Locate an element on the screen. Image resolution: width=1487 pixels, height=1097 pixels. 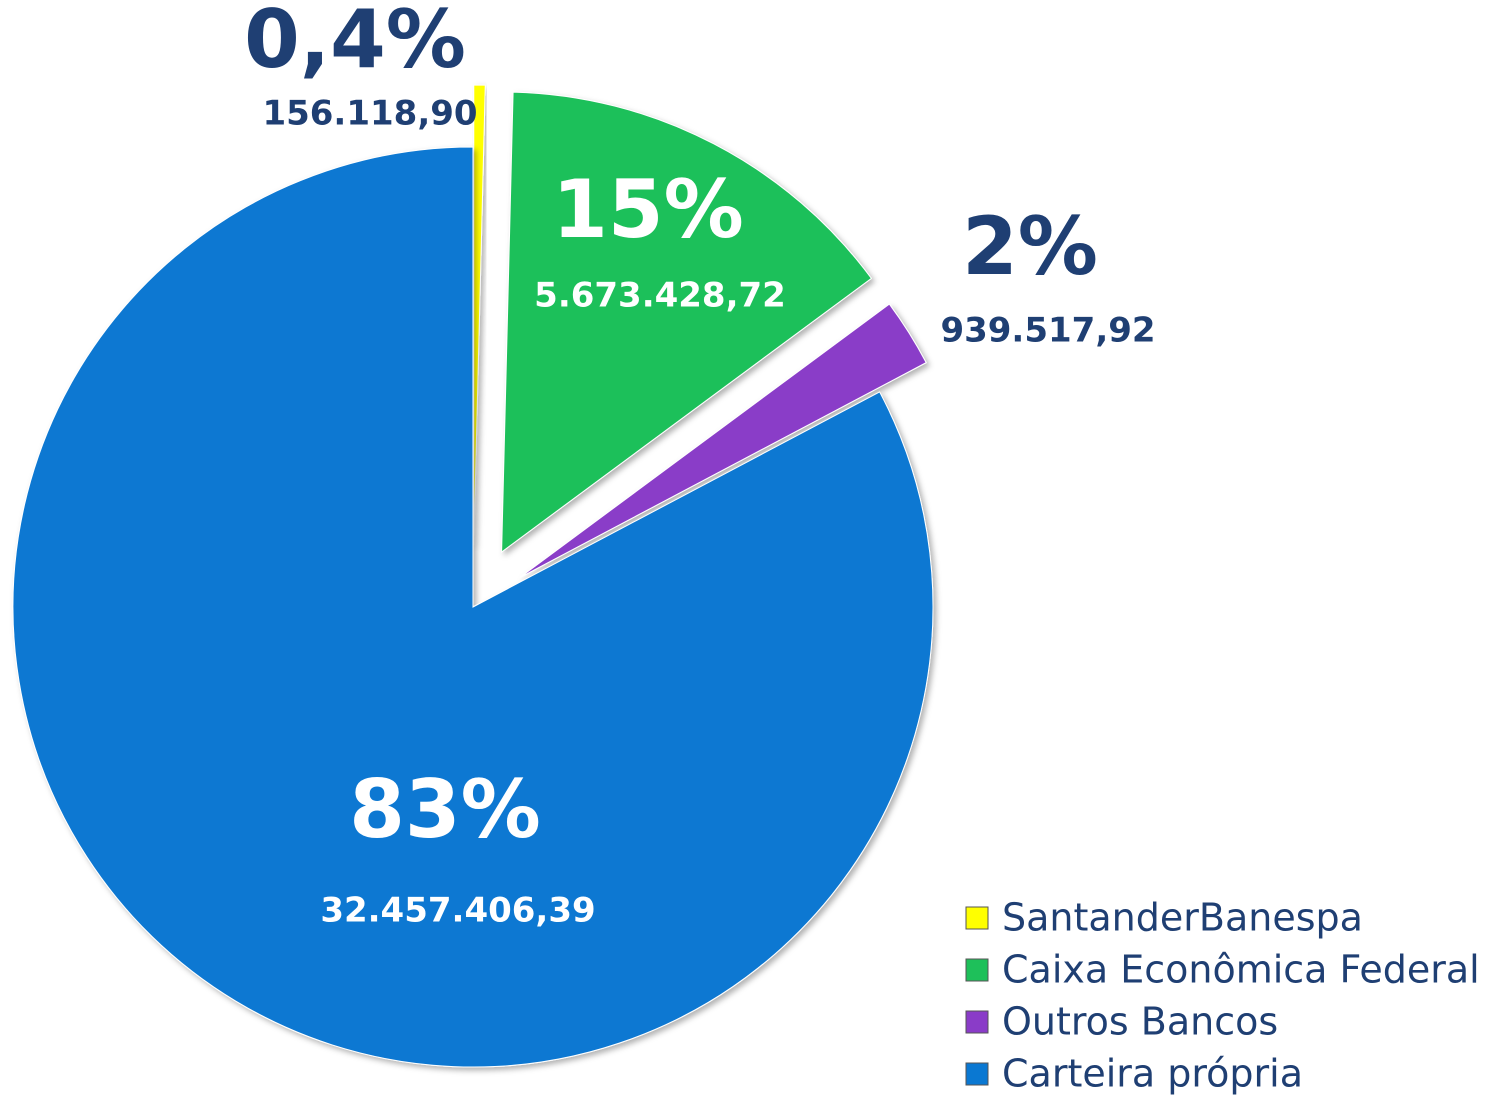
value-label: 32.457.406,39 is located at coordinates (457, 911).